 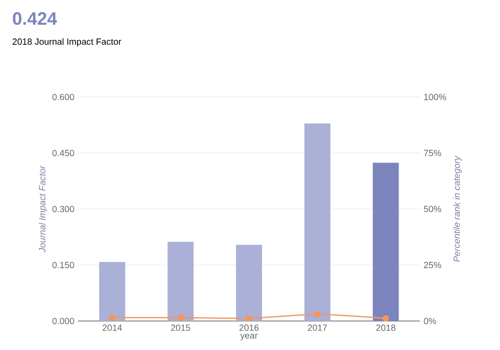 I want to click on y-tick-label: 0.150, so click(x=63, y=265).